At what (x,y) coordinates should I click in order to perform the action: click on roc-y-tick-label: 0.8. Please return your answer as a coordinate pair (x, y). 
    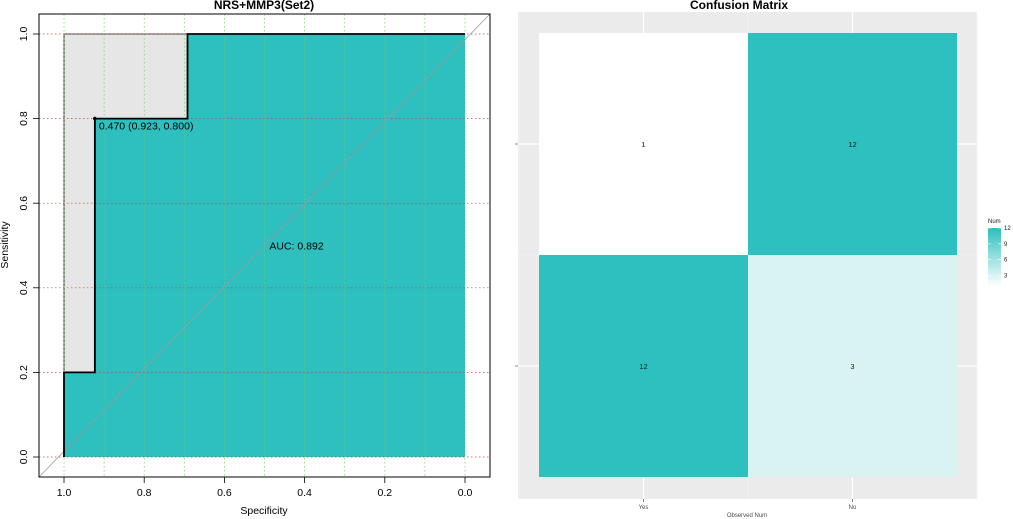
    Looking at the image, I should click on (24, 118).